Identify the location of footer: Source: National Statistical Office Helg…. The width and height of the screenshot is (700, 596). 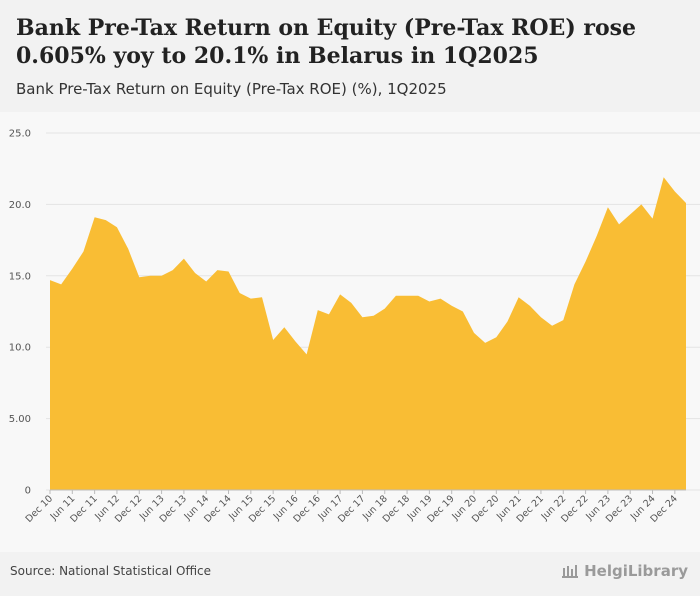
(350, 574).